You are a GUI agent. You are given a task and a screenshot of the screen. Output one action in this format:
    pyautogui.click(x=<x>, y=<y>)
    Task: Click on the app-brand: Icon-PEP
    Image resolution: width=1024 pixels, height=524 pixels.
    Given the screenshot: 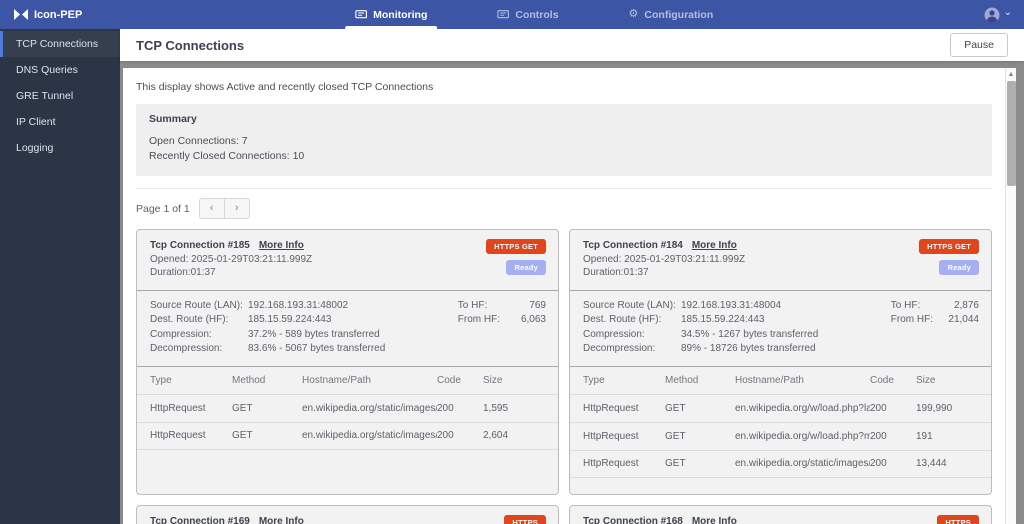 What is the action you would take?
    pyautogui.click(x=48, y=15)
    